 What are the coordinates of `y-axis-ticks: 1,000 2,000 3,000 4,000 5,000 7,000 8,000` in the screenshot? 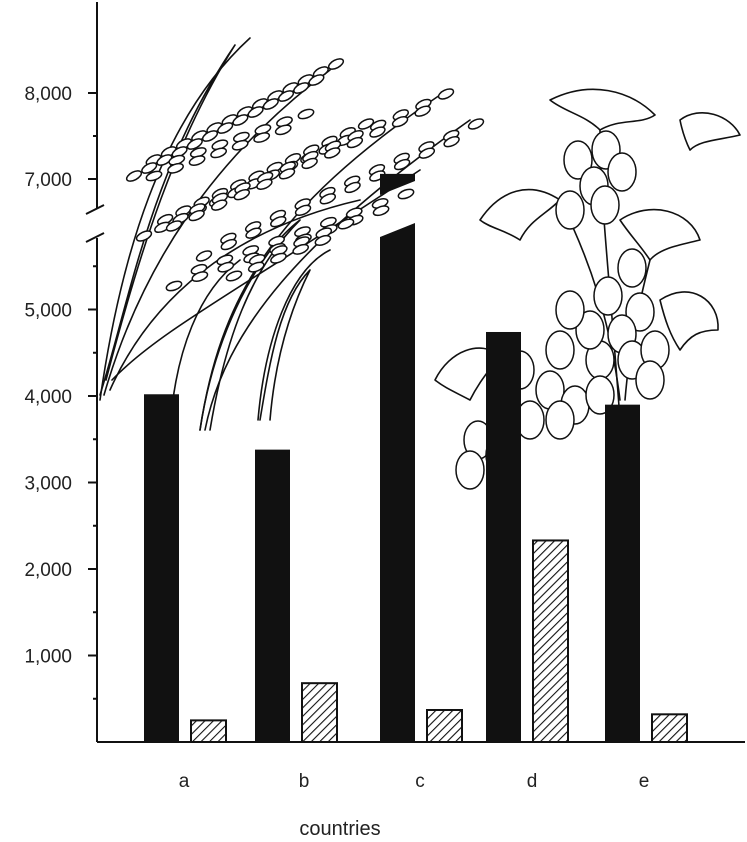 It's located at (60, 392).